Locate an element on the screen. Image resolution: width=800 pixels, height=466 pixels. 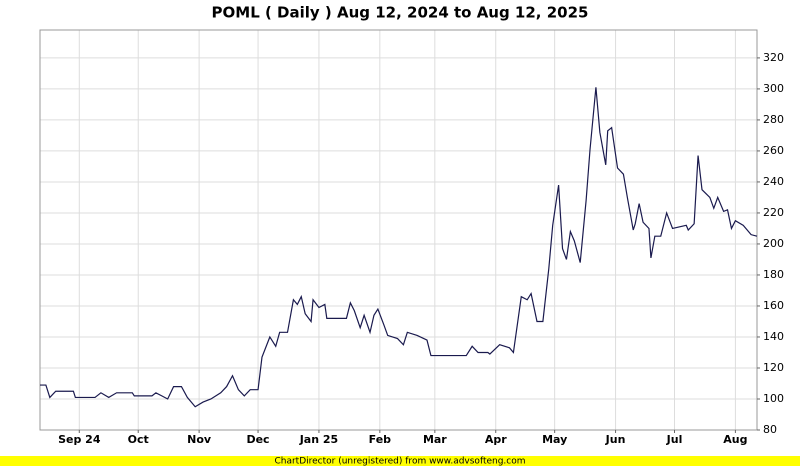
x-tick-label: Mar is located at coordinates (435, 439).